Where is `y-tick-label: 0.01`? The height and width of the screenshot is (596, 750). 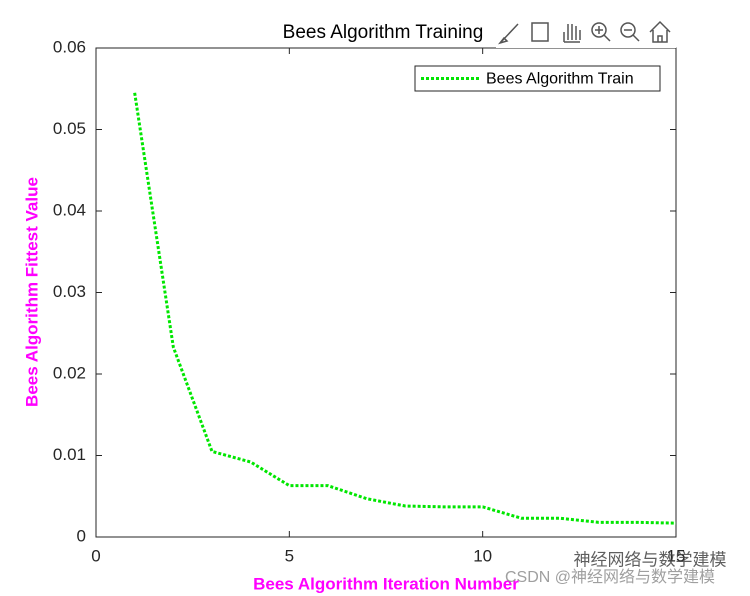
y-tick-label: 0.01 is located at coordinates (69, 454).